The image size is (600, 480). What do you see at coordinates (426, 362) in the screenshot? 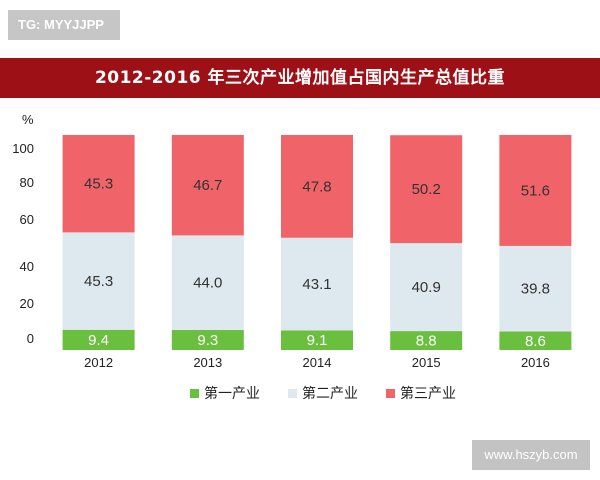
I see `x-tick-label: 2015` at bounding box center [426, 362].